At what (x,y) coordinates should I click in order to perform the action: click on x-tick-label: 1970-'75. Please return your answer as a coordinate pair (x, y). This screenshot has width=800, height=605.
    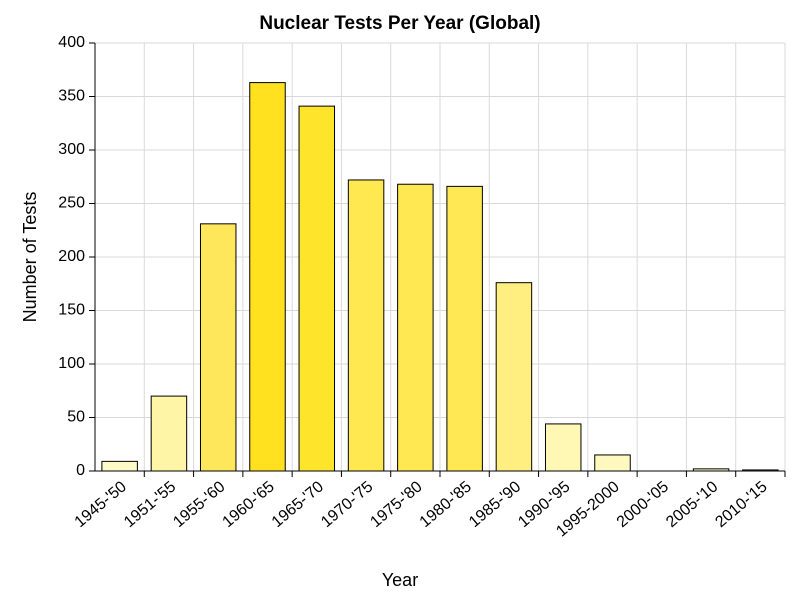
    Looking at the image, I should click on (347, 504).